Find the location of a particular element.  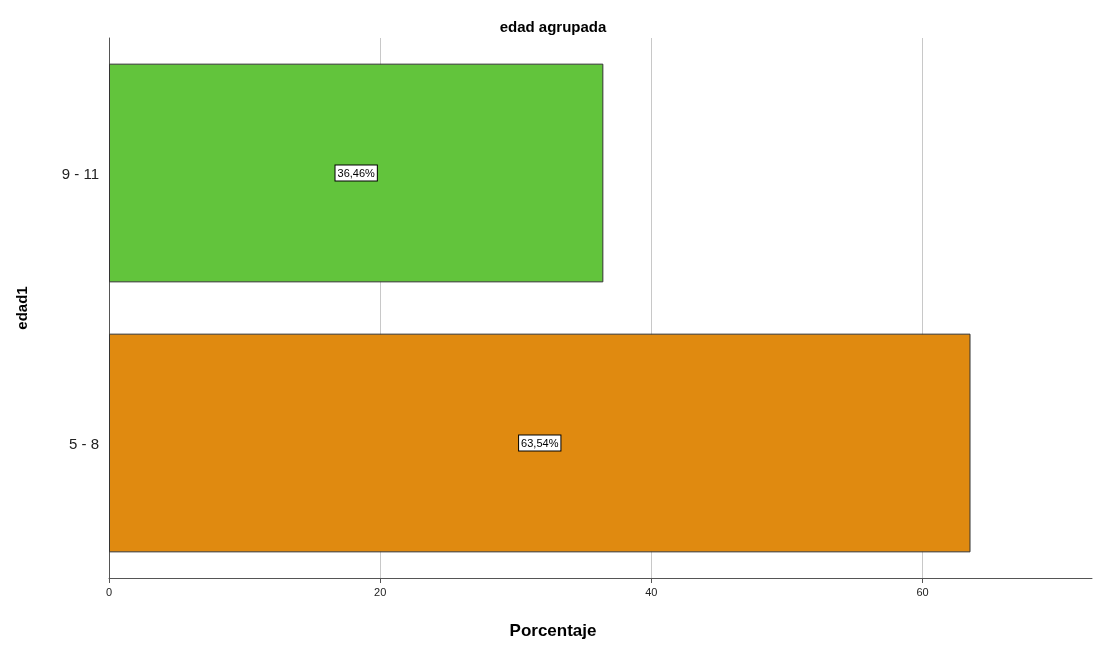

x-tick-label: 40 is located at coordinates (651, 591).